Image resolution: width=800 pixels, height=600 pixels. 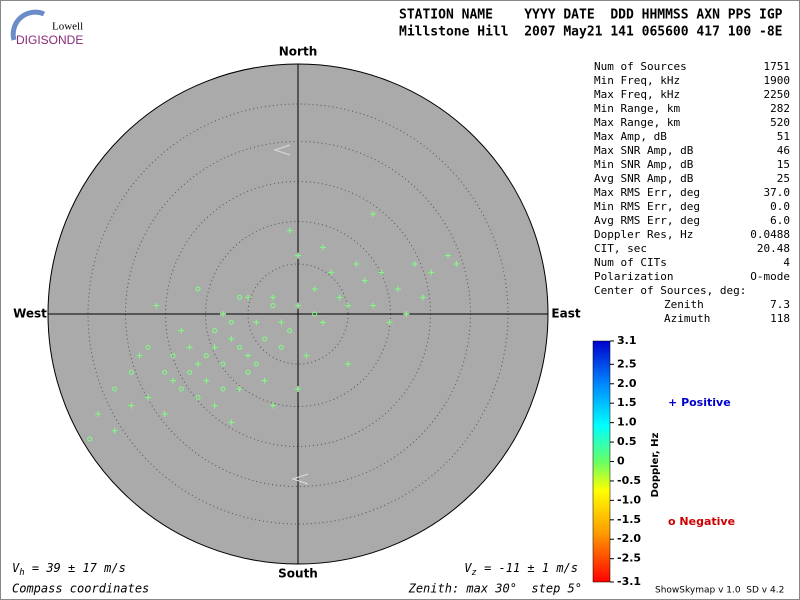 What do you see at coordinates (643, 234) in the screenshot?
I see `param-label: Doppler Res, Hz` at bounding box center [643, 234].